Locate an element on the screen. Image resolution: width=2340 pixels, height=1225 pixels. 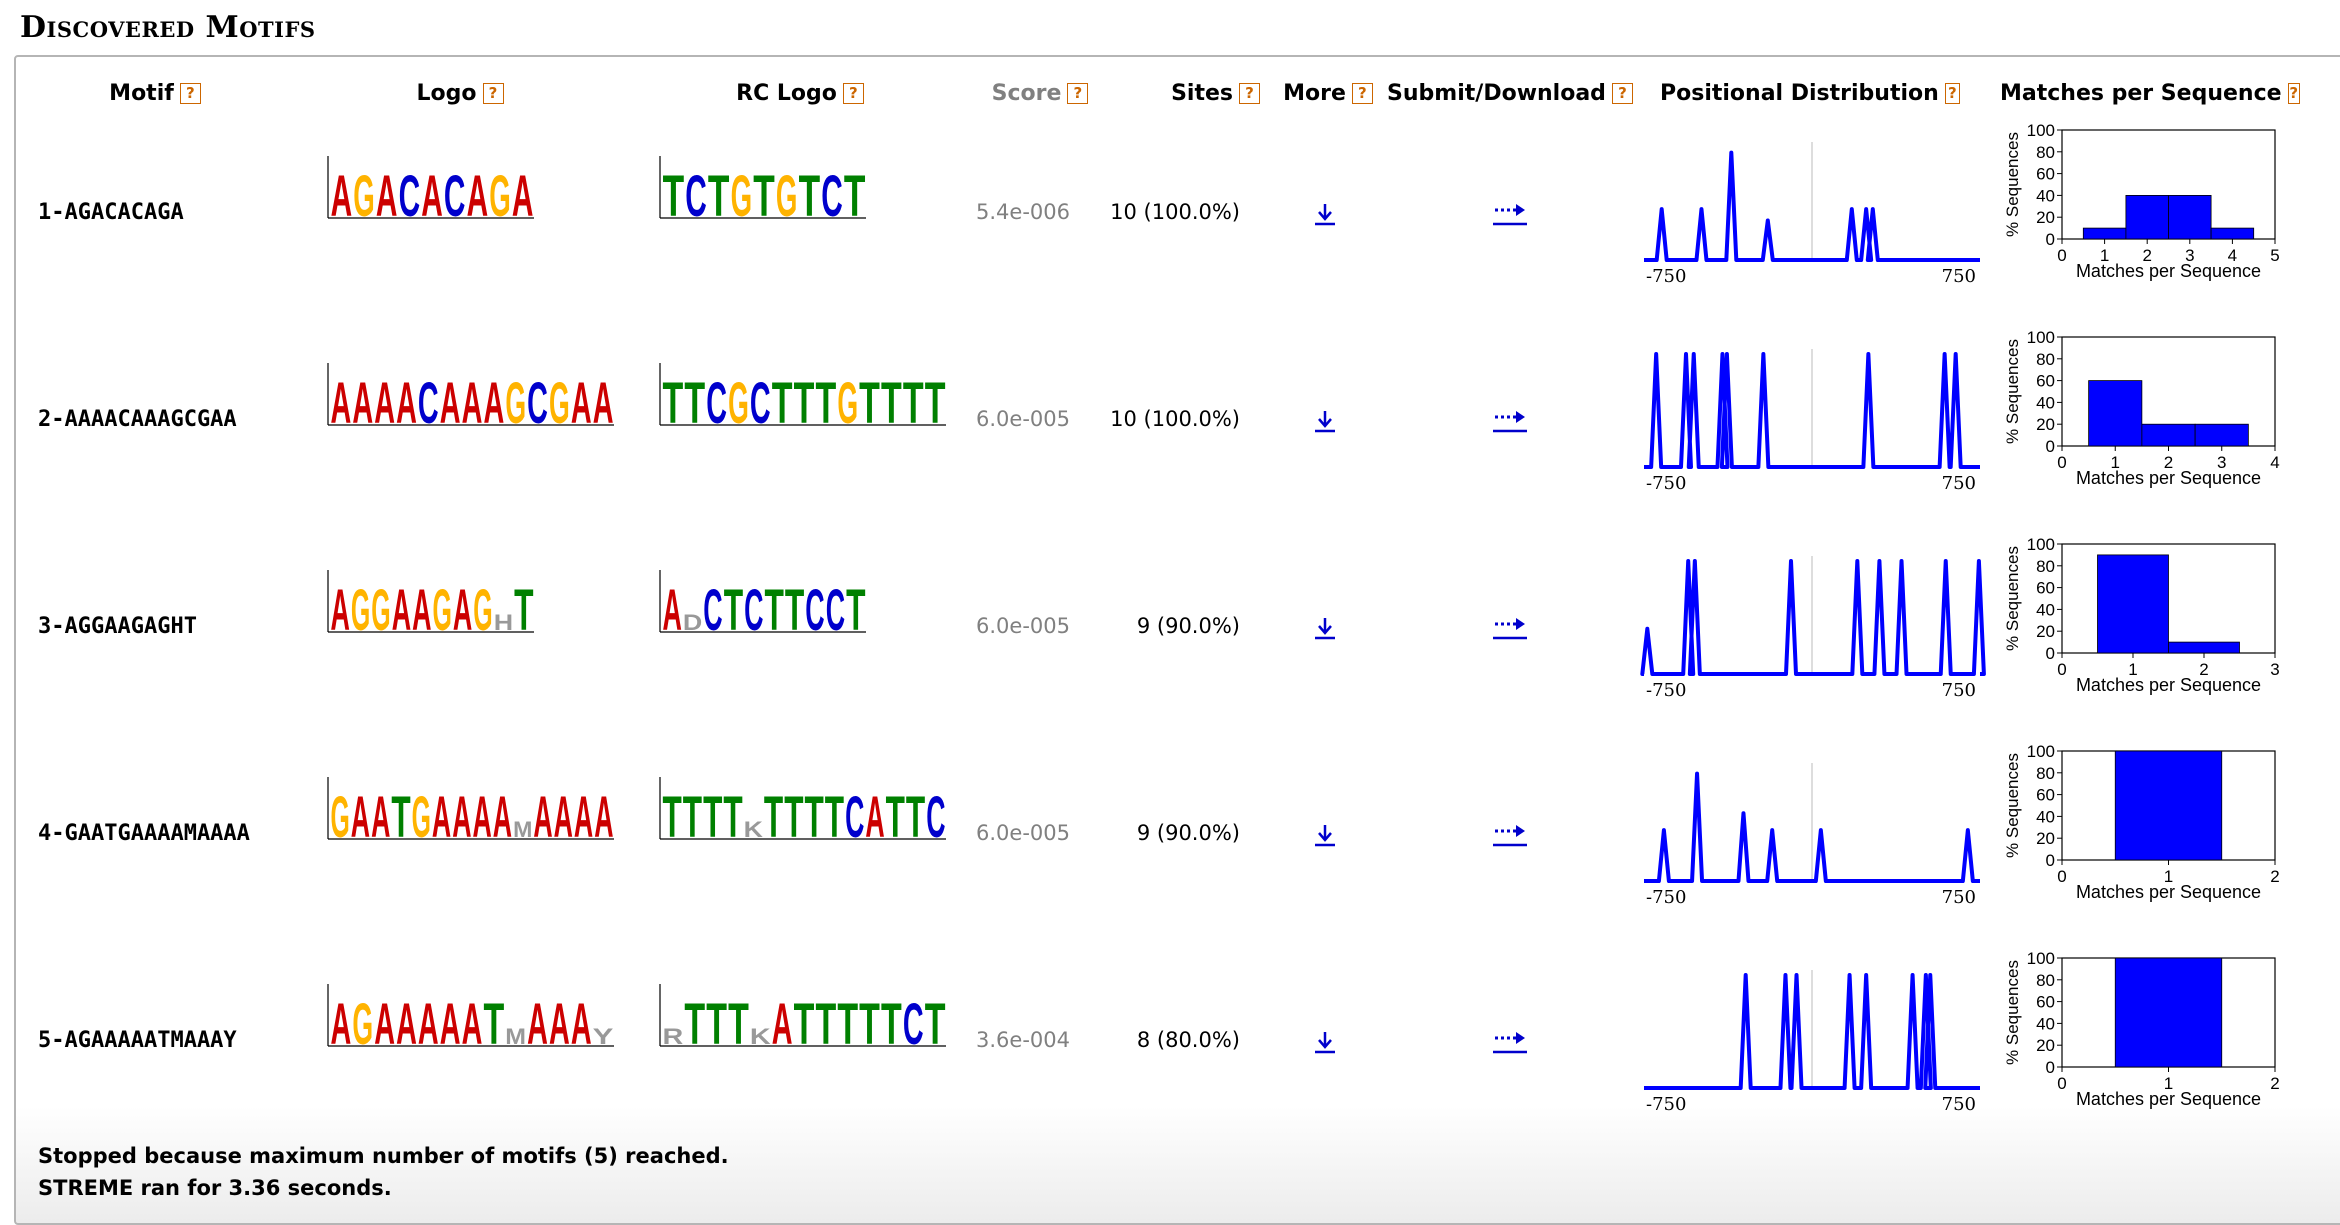
pd-axis-min: -750 is located at coordinates (1666, 1104).